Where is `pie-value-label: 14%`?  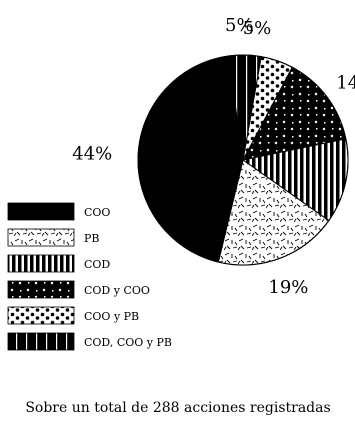
pie-value-label: 14% is located at coordinates (345, 83).